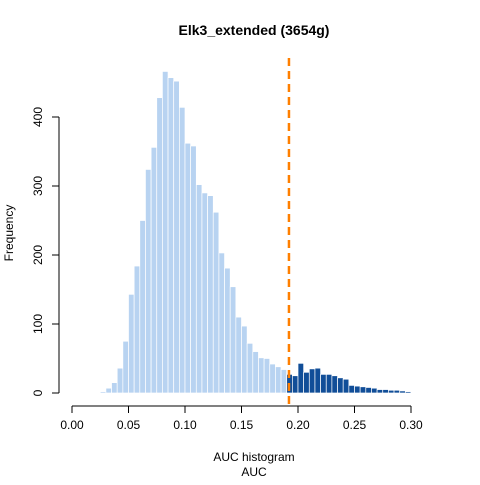  I want to click on y-tick-label: 0, so click(38, 392).